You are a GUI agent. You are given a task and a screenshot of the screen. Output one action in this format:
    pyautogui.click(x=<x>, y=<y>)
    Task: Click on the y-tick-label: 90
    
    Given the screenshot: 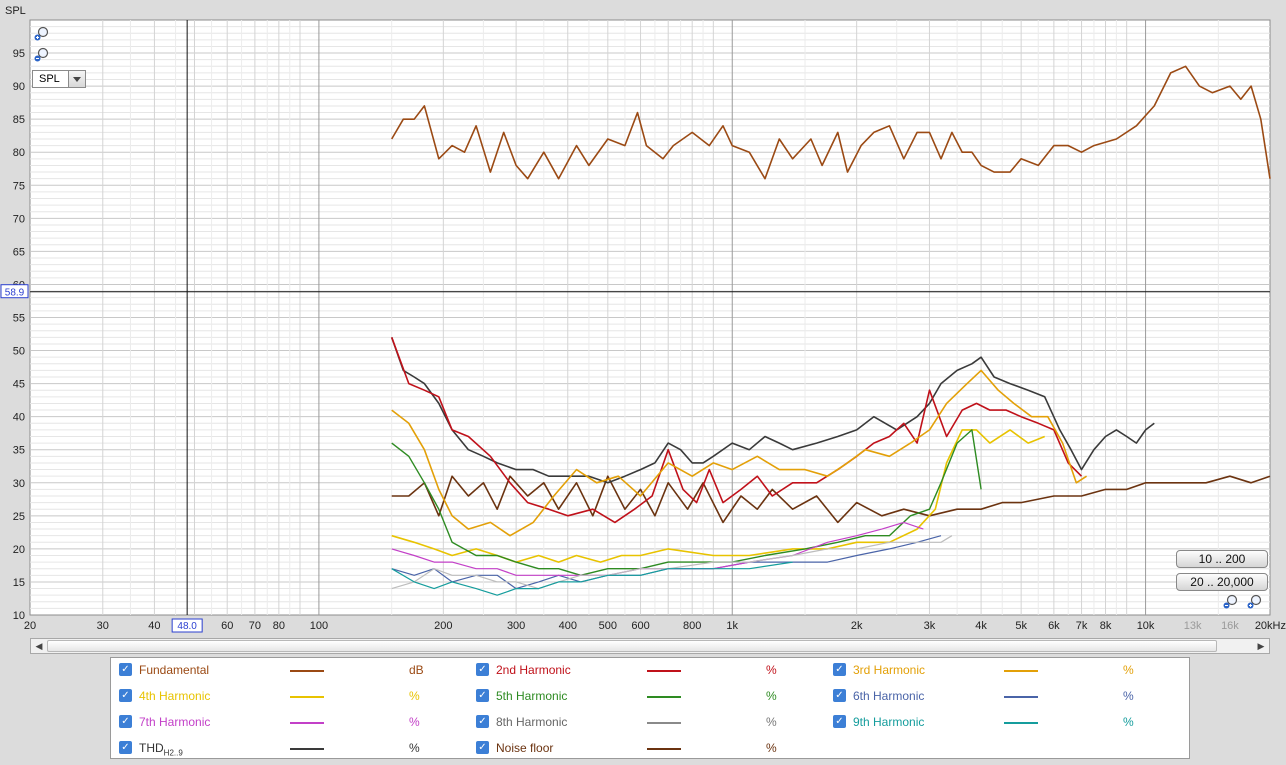 What is the action you would take?
    pyautogui.click(x=19, y=87)
    